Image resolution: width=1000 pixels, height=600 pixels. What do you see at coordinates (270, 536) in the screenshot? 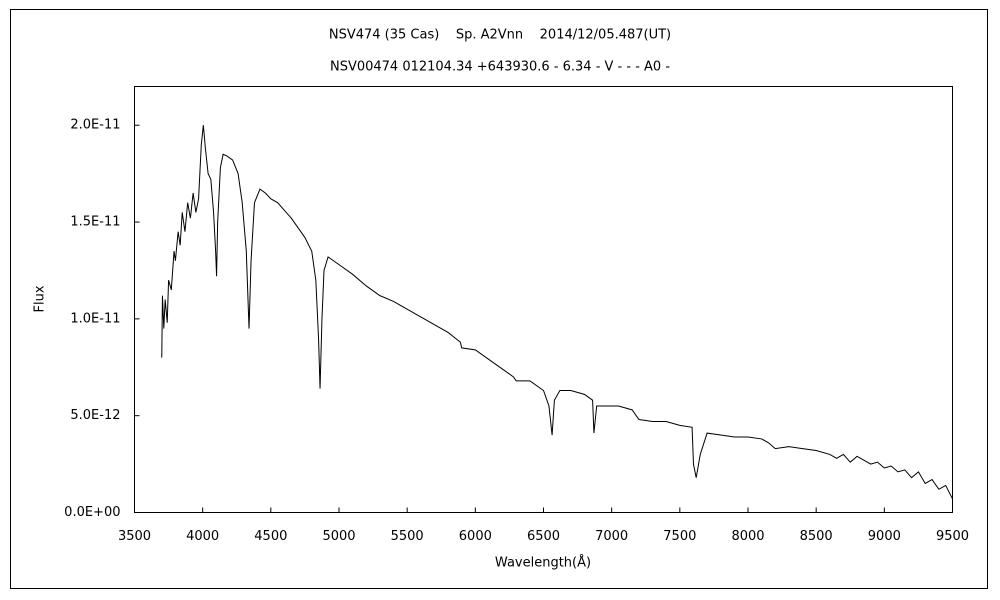
I see `x-tick-label: 4500` at bounding box center [270, 536].